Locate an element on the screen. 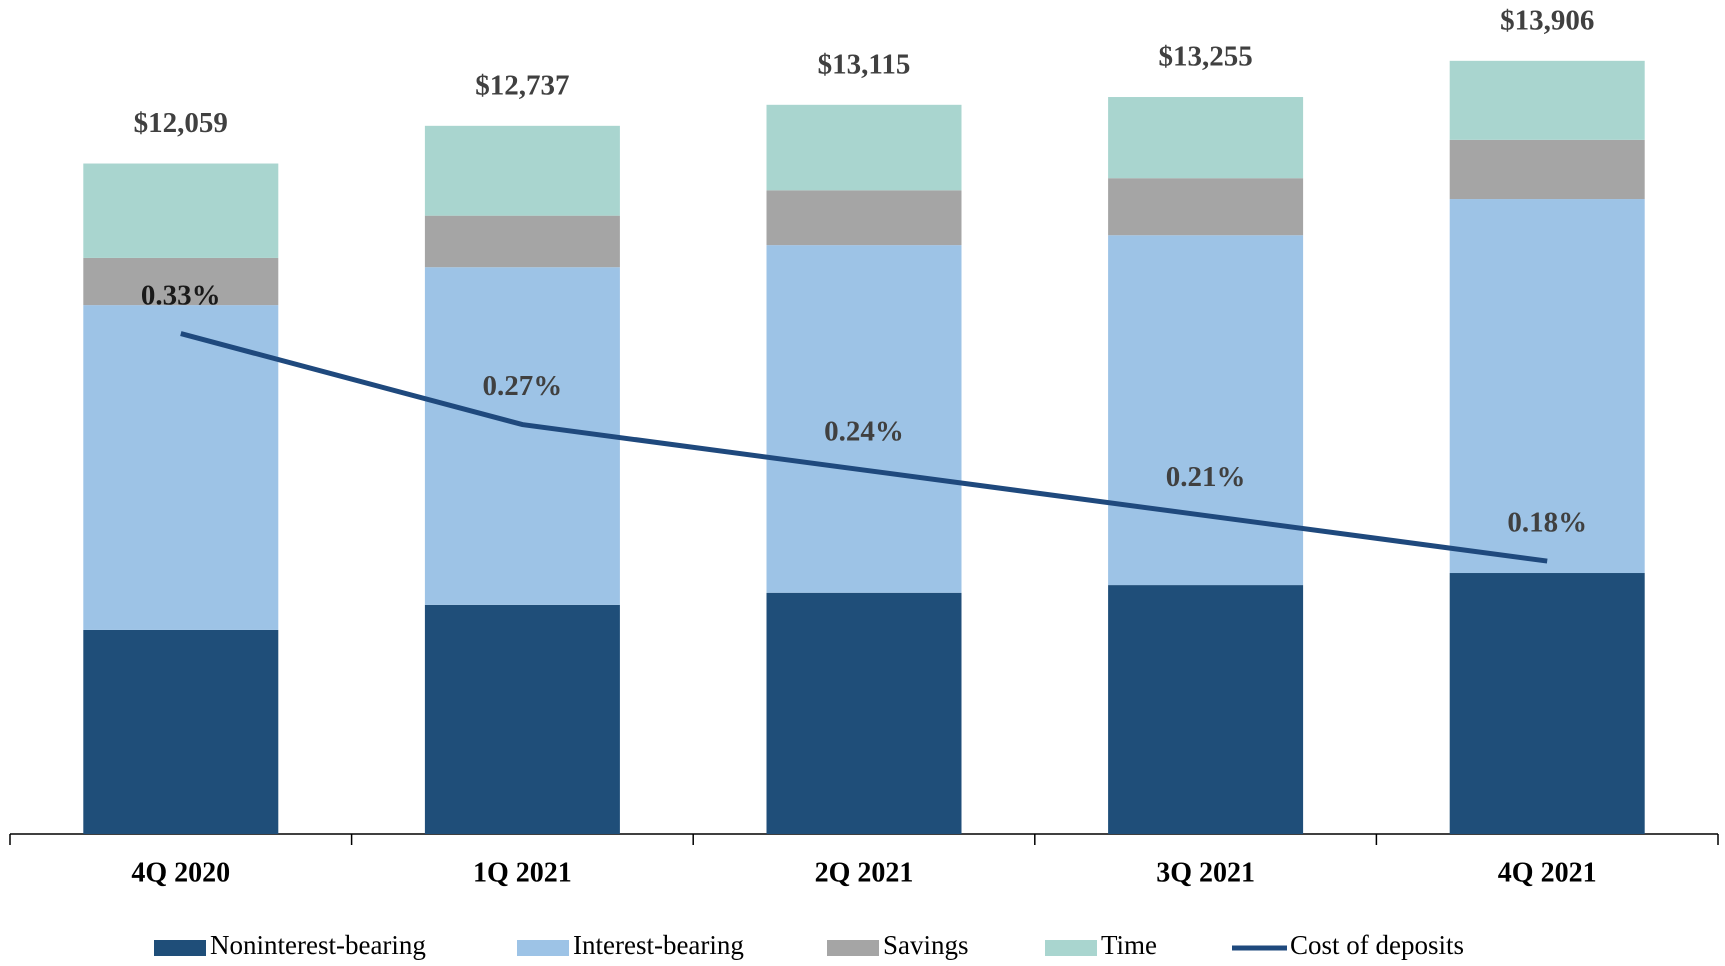  legend-label: Cost of deposits is located at coordinates (1377, 945).